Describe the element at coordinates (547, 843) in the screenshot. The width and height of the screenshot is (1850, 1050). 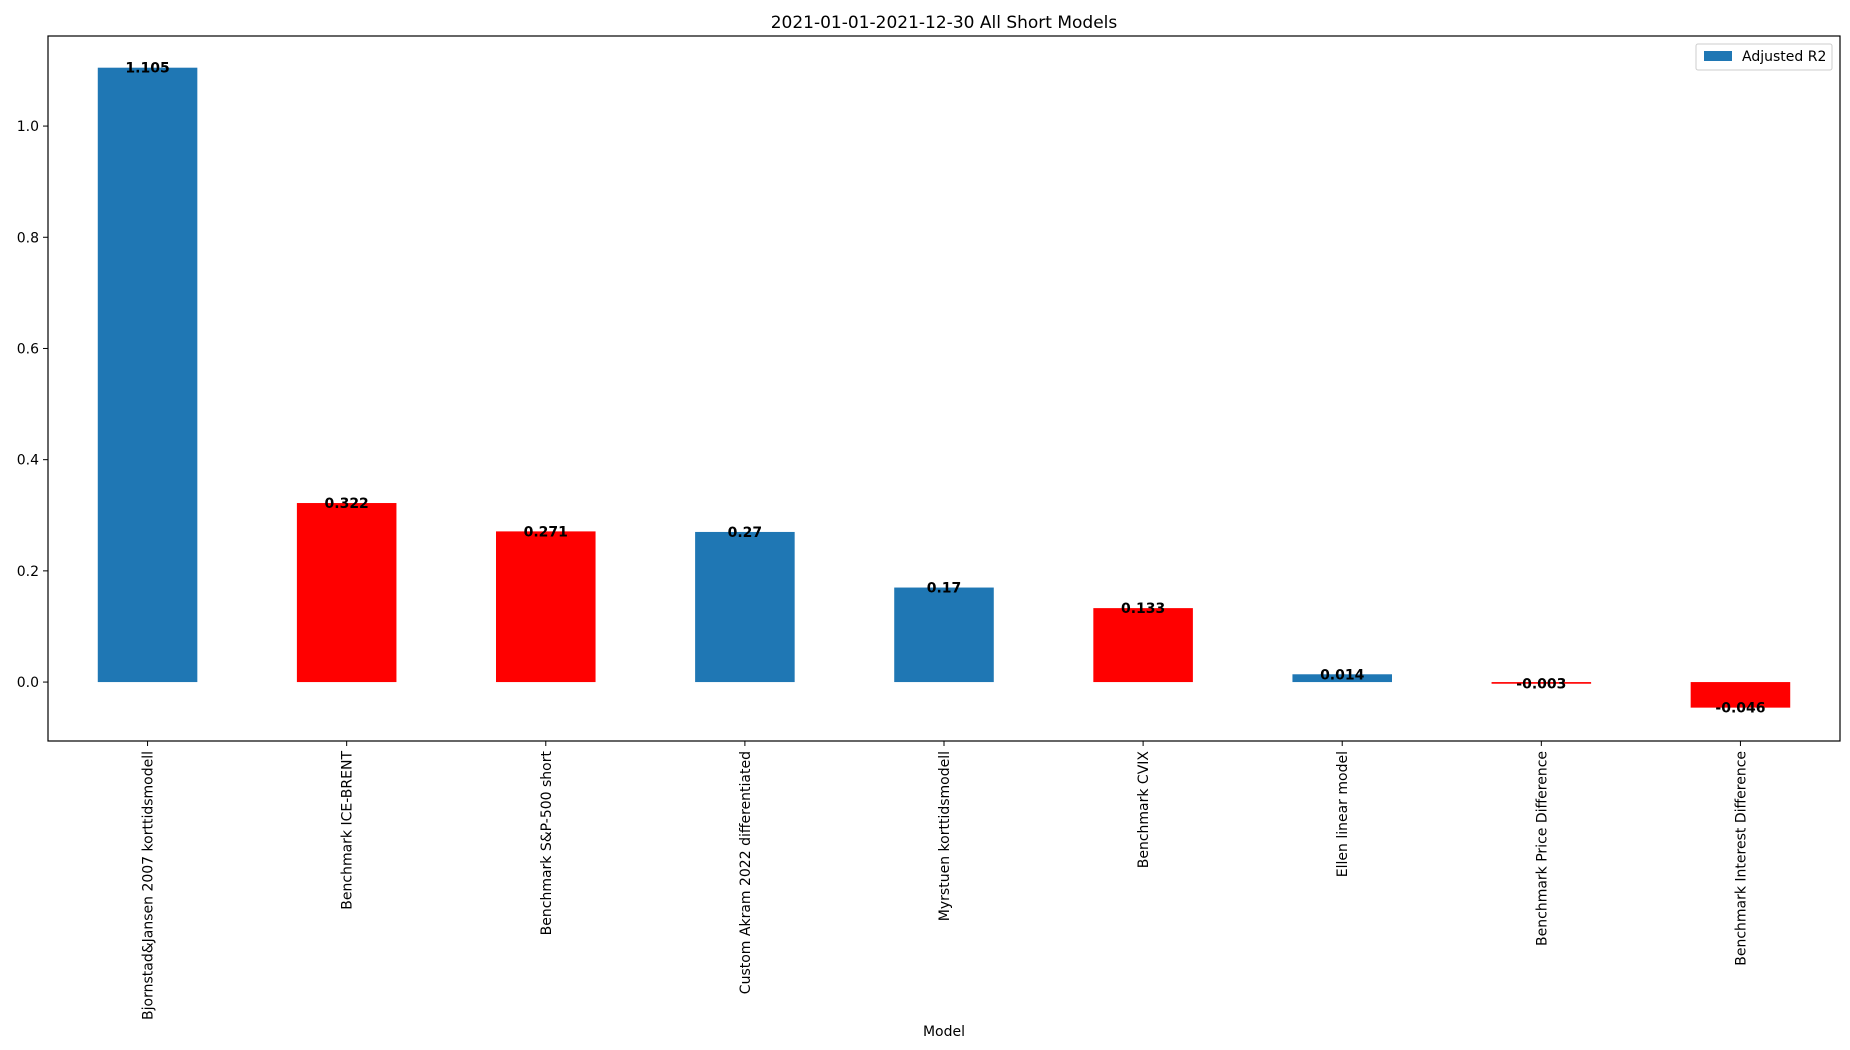
I see `x-tick-label: Benchmark S&P-500 short` at that location.